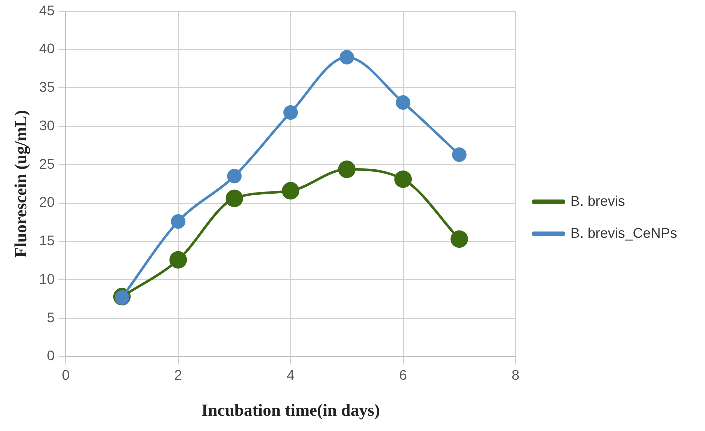 The width and height of the screenshot is (705, 431). Describe the element at coordinates (624, 232) in the screenshot. I see `legend-label: B. brevis_CeNPs` at that location.